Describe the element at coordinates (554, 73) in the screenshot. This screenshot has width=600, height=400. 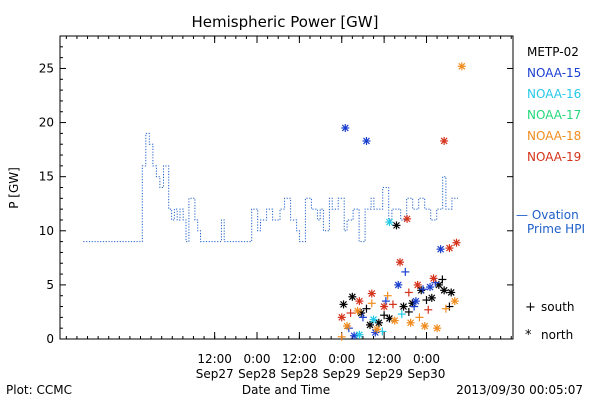
I see `legend-entry: NOAA-15` at that location.